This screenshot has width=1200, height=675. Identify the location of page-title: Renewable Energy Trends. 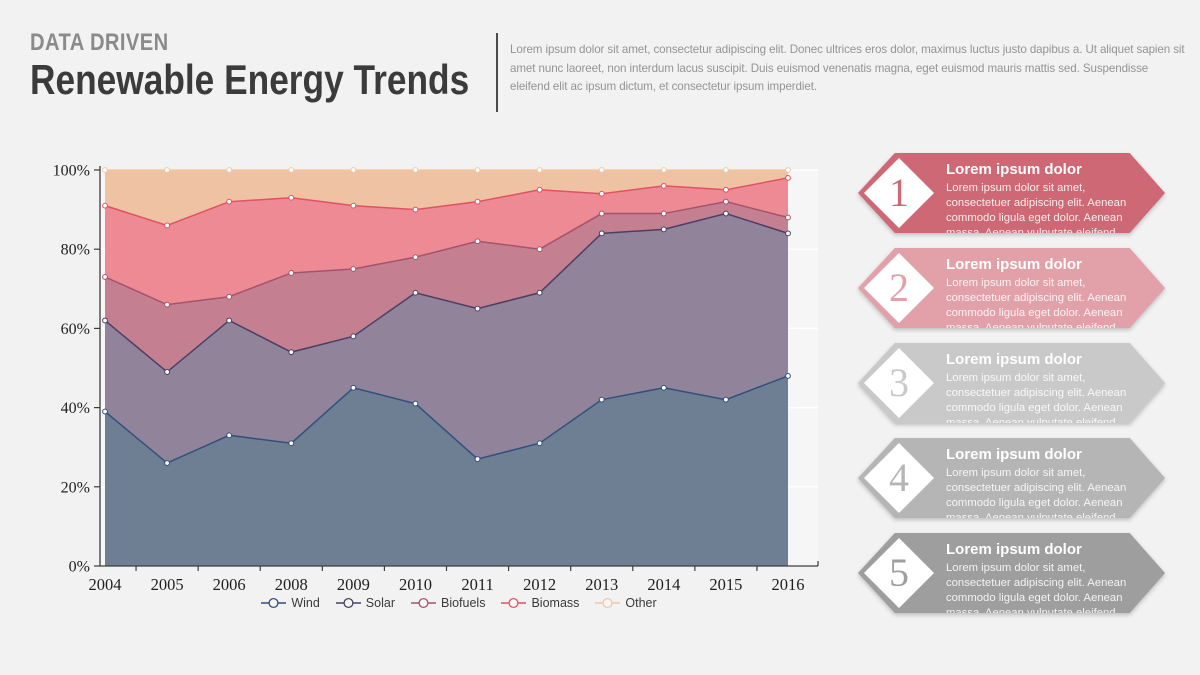
(250, 79).